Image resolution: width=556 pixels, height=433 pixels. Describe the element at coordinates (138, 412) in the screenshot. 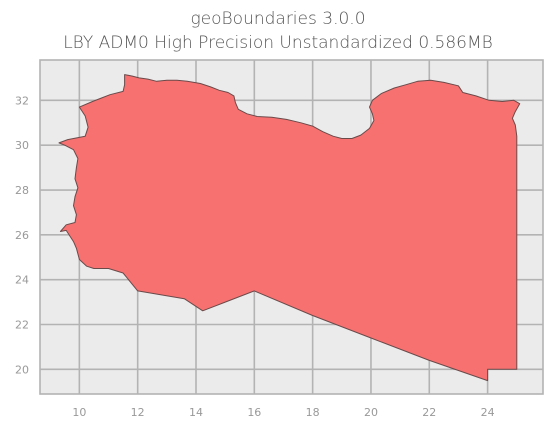

I see `x-tick-label-12: 12` at that location.